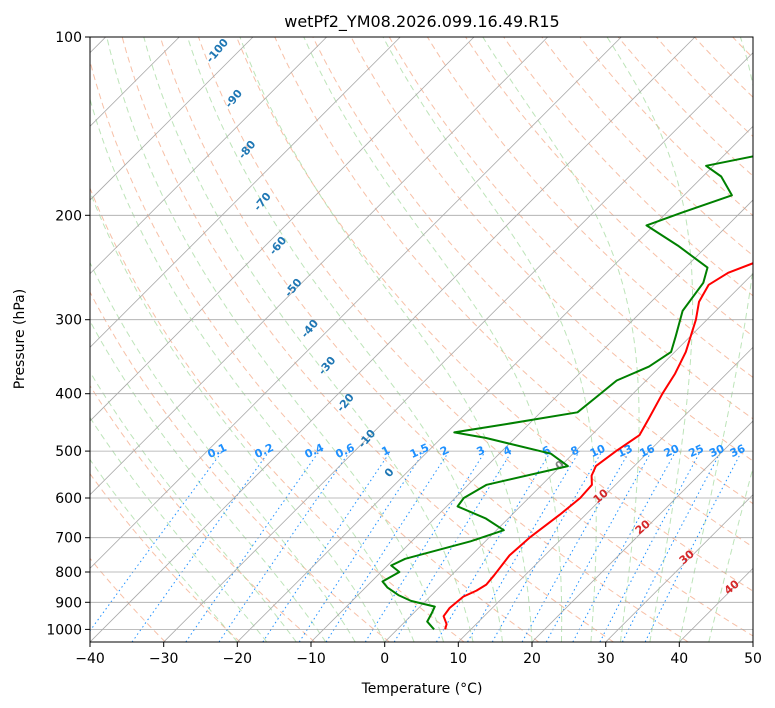  What do you see at coordinates (68, 499) in the screenshot?
I see `y-tick-label: 600` at bounding box center [68, 499].